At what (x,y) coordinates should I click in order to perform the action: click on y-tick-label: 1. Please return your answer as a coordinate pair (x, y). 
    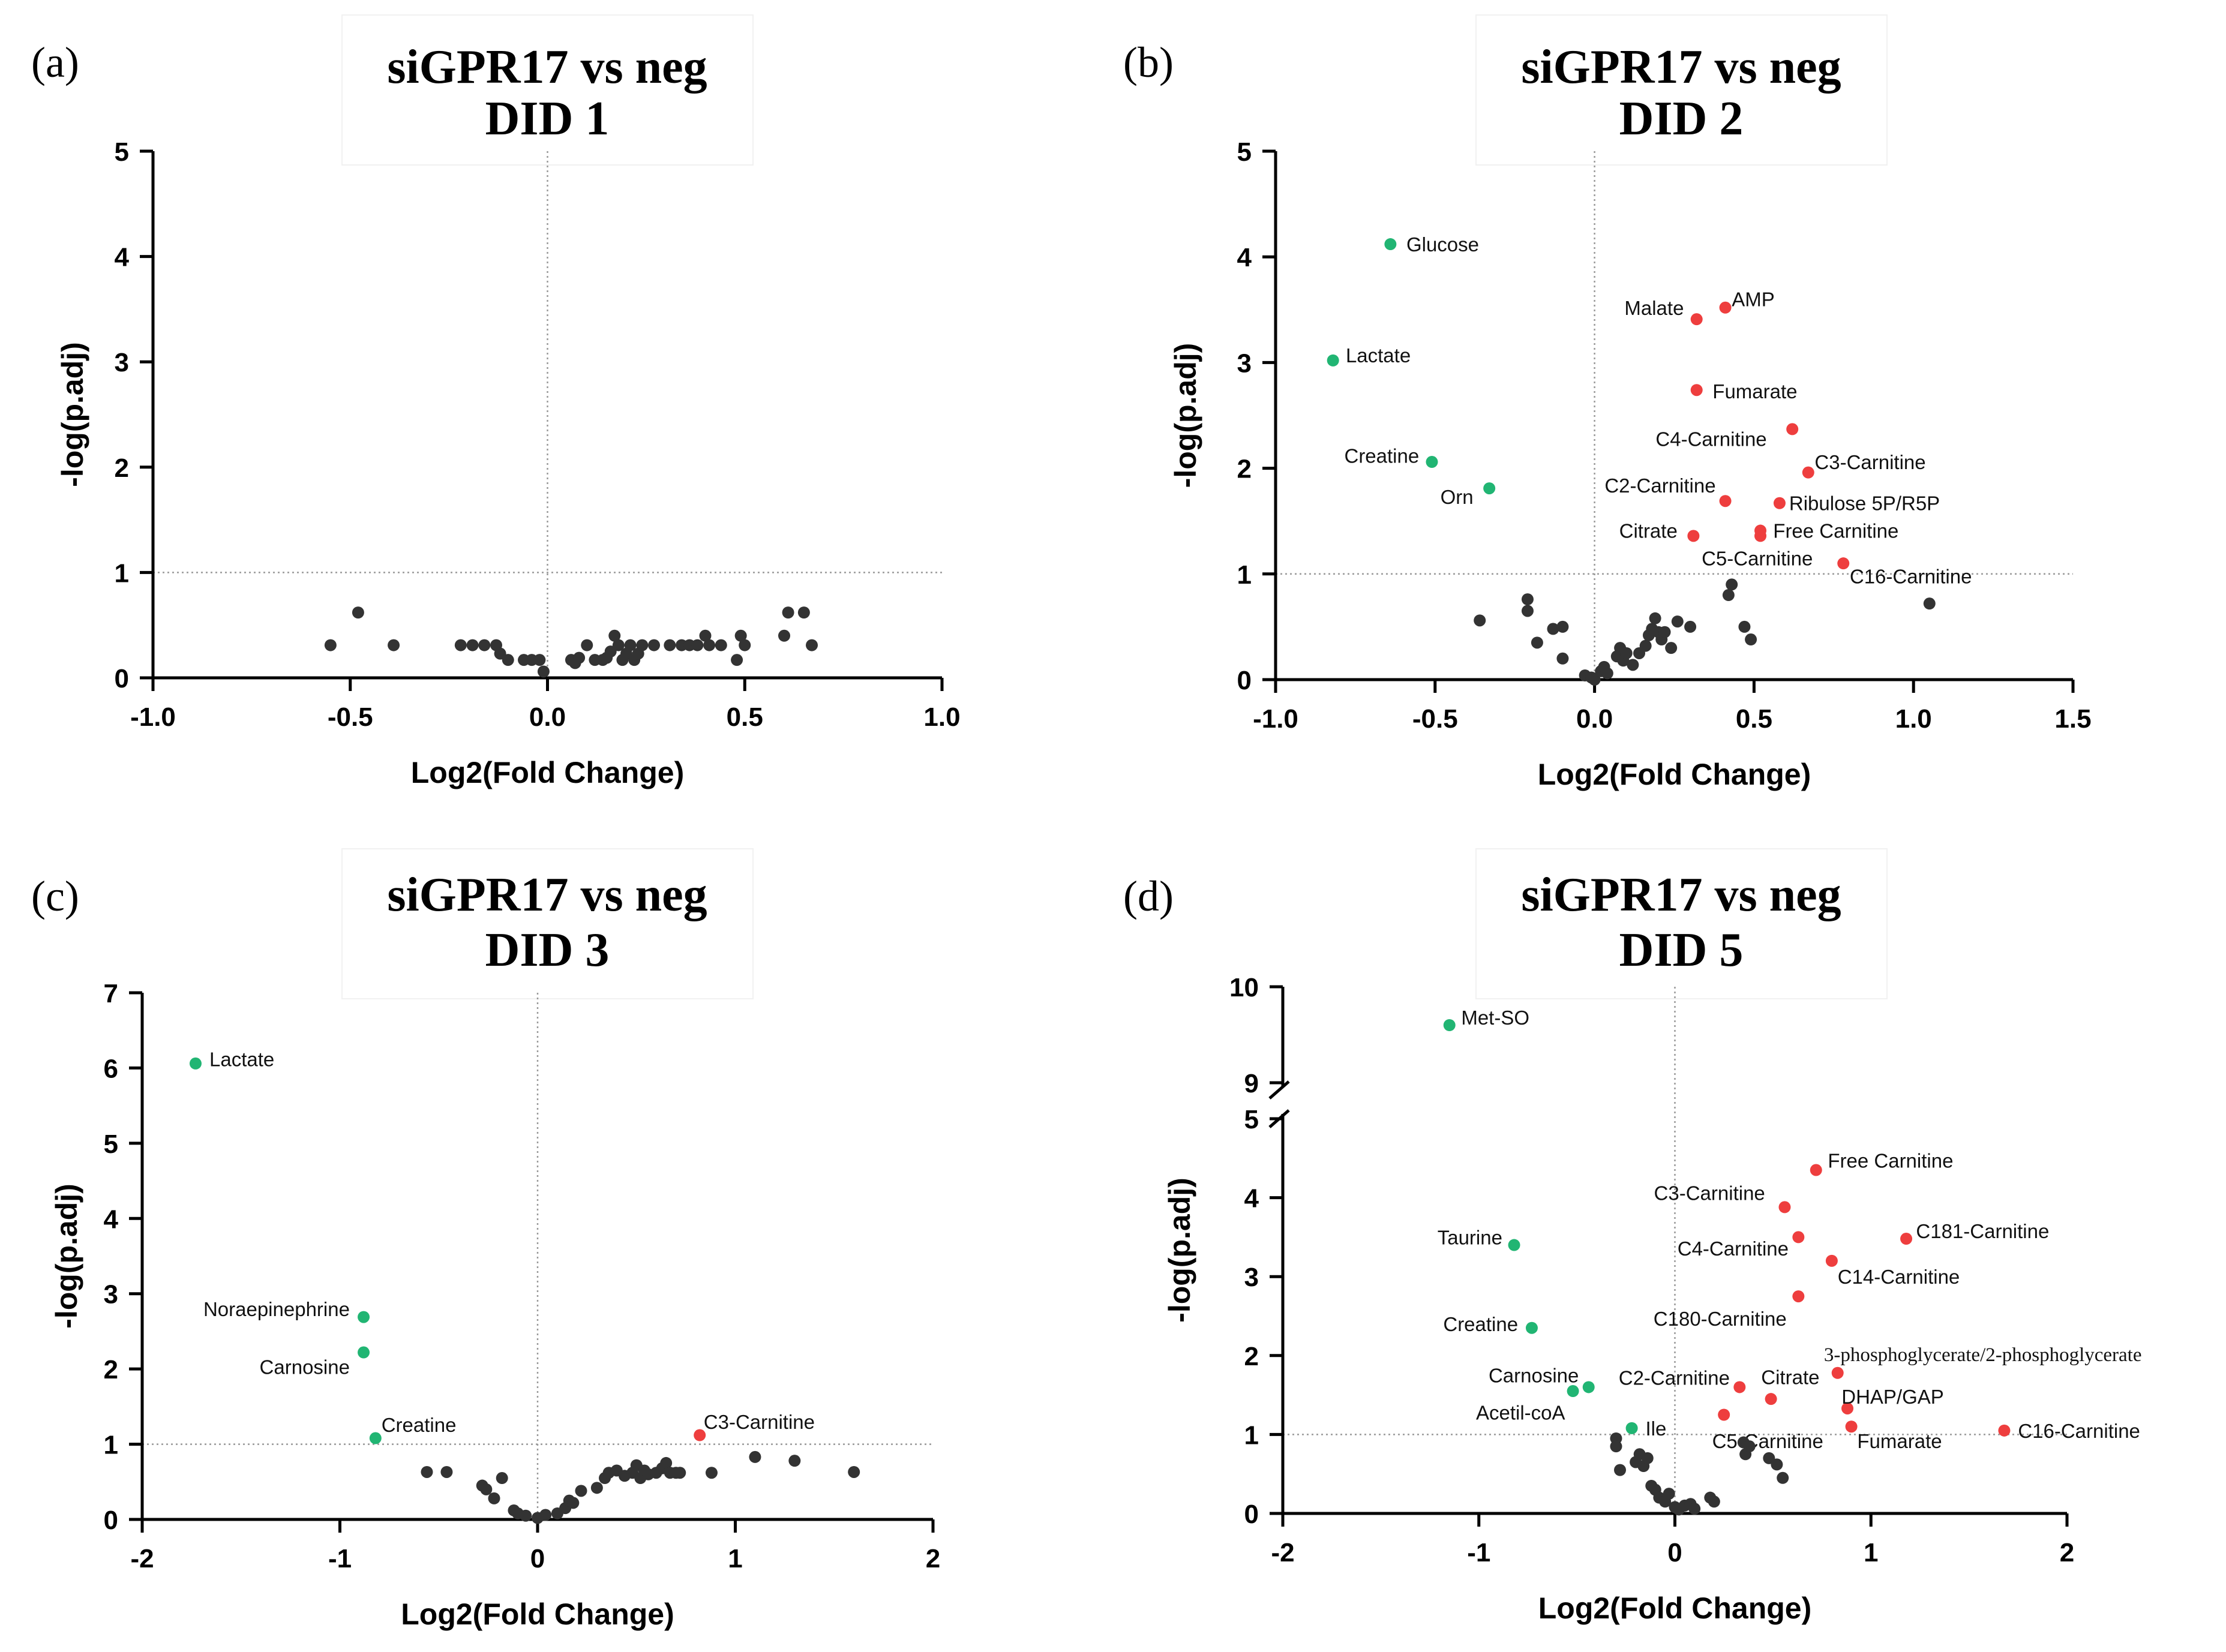
    Looking at the image, I should click on (1251, 1435).